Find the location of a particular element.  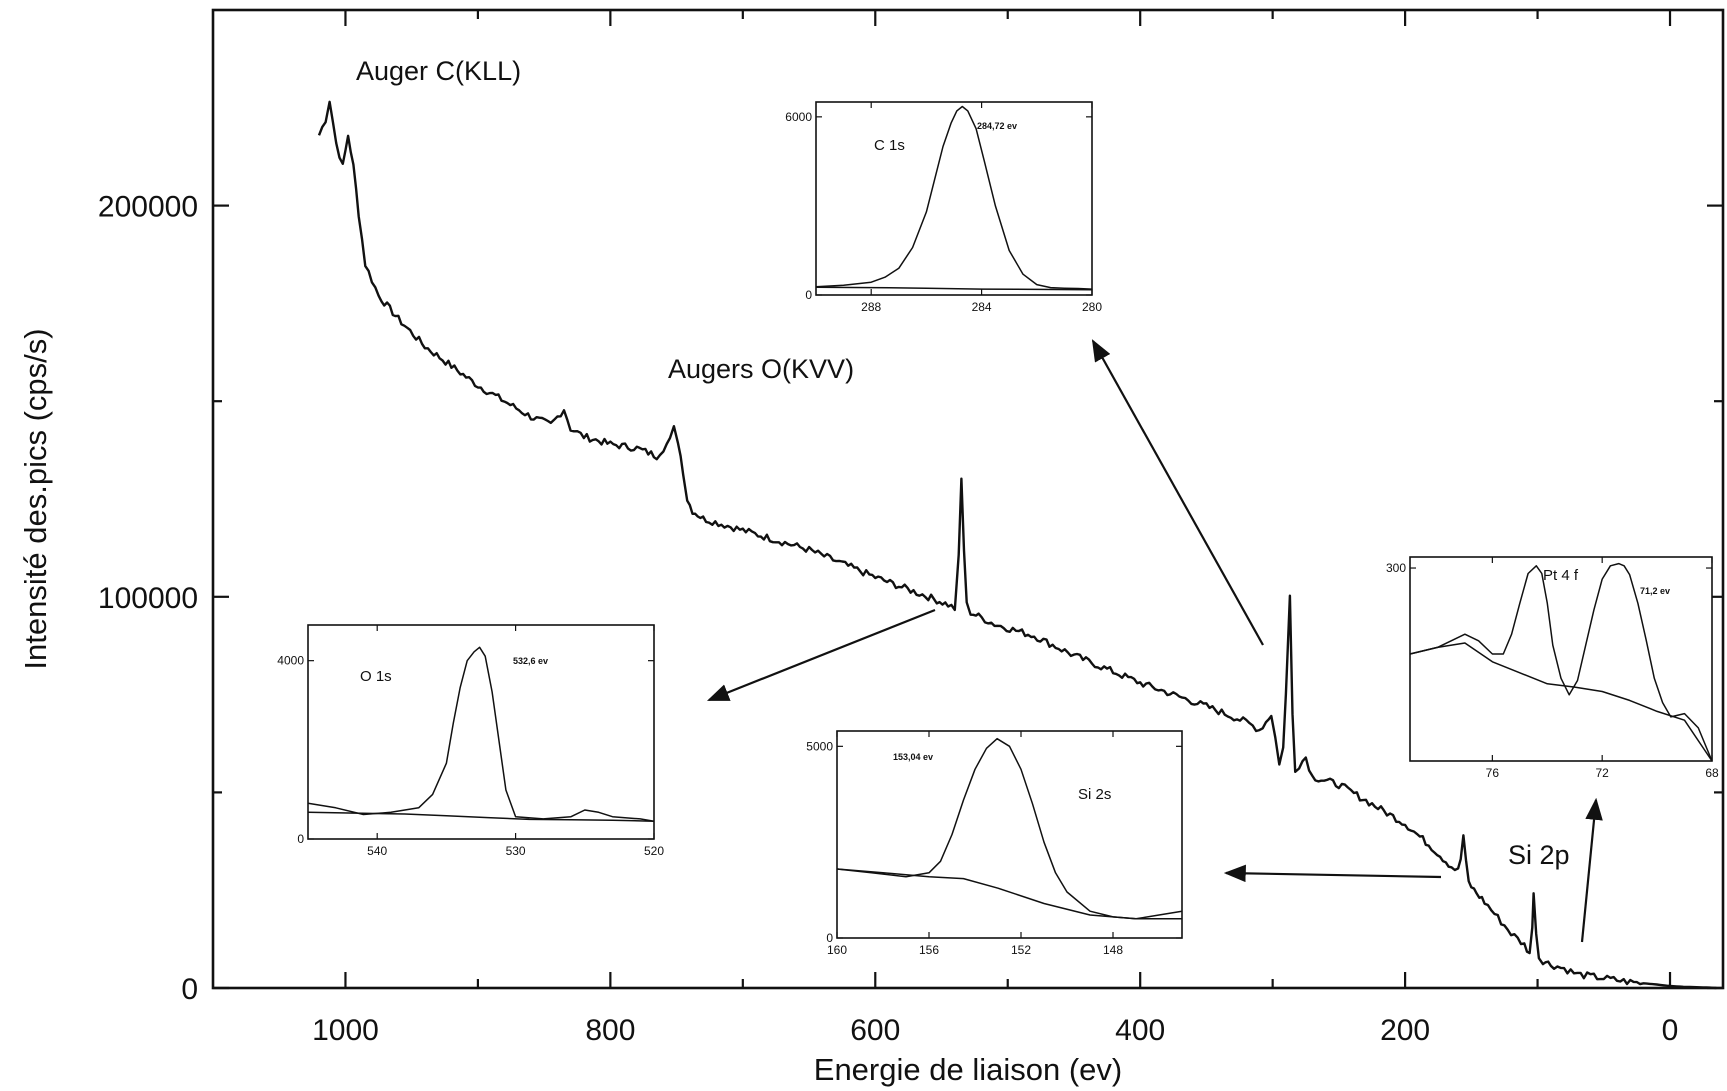

y-tick-label: 0 is located at coordinates (189, 989).